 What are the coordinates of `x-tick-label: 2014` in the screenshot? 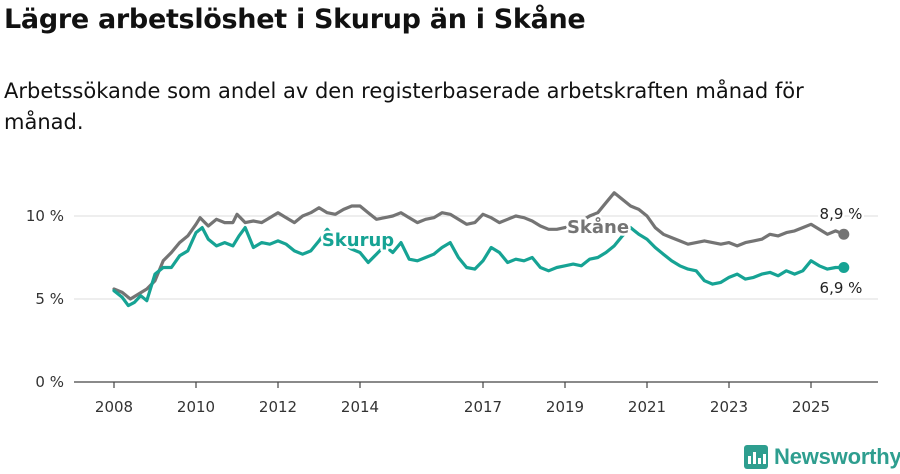 It's located at (360, 407).